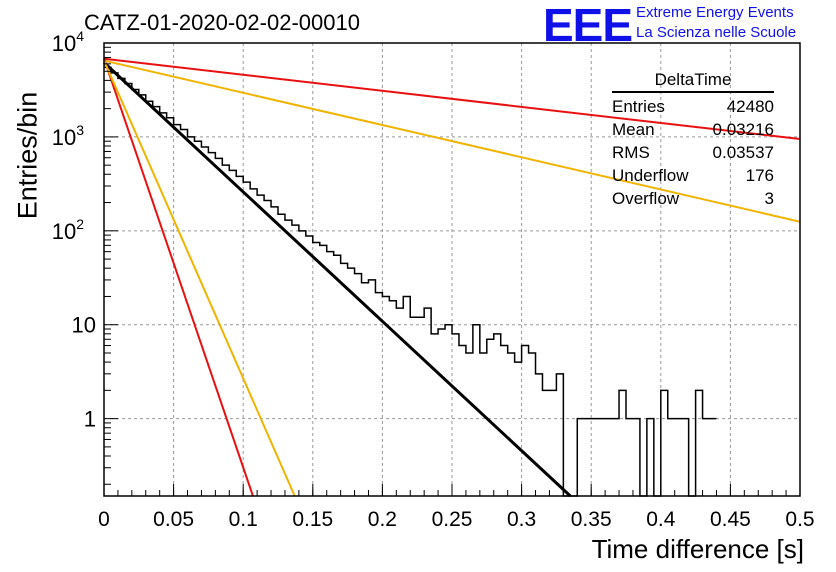 The image size is (836, 572). I want to click on y-axis-label-box: Entries/bin, so click(23, 156).